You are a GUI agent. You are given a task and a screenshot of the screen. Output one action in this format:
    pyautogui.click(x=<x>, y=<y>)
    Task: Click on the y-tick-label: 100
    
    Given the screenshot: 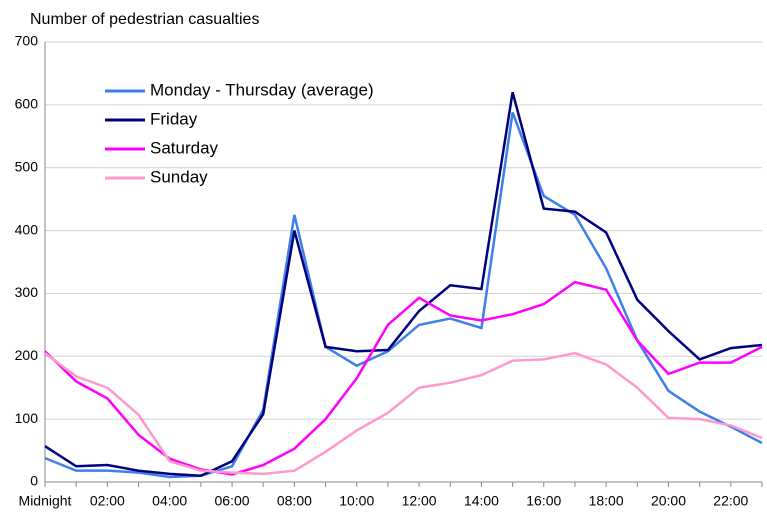 What is the action you would take?
    pyautogui.click(x=27, y=418)
    